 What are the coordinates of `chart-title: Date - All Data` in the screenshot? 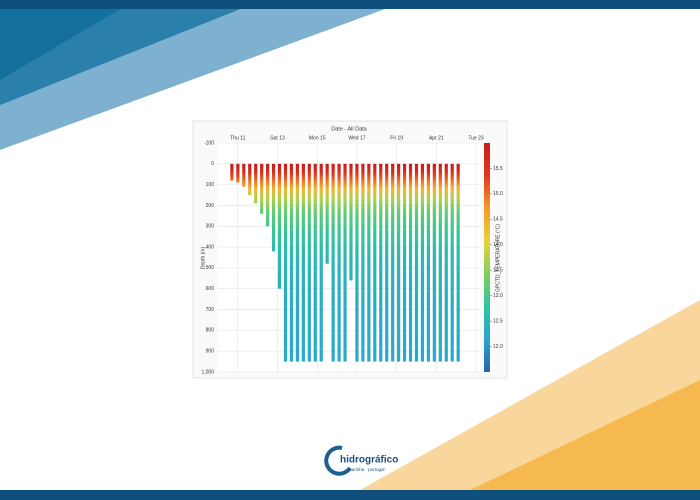 It's located at (349, 129).